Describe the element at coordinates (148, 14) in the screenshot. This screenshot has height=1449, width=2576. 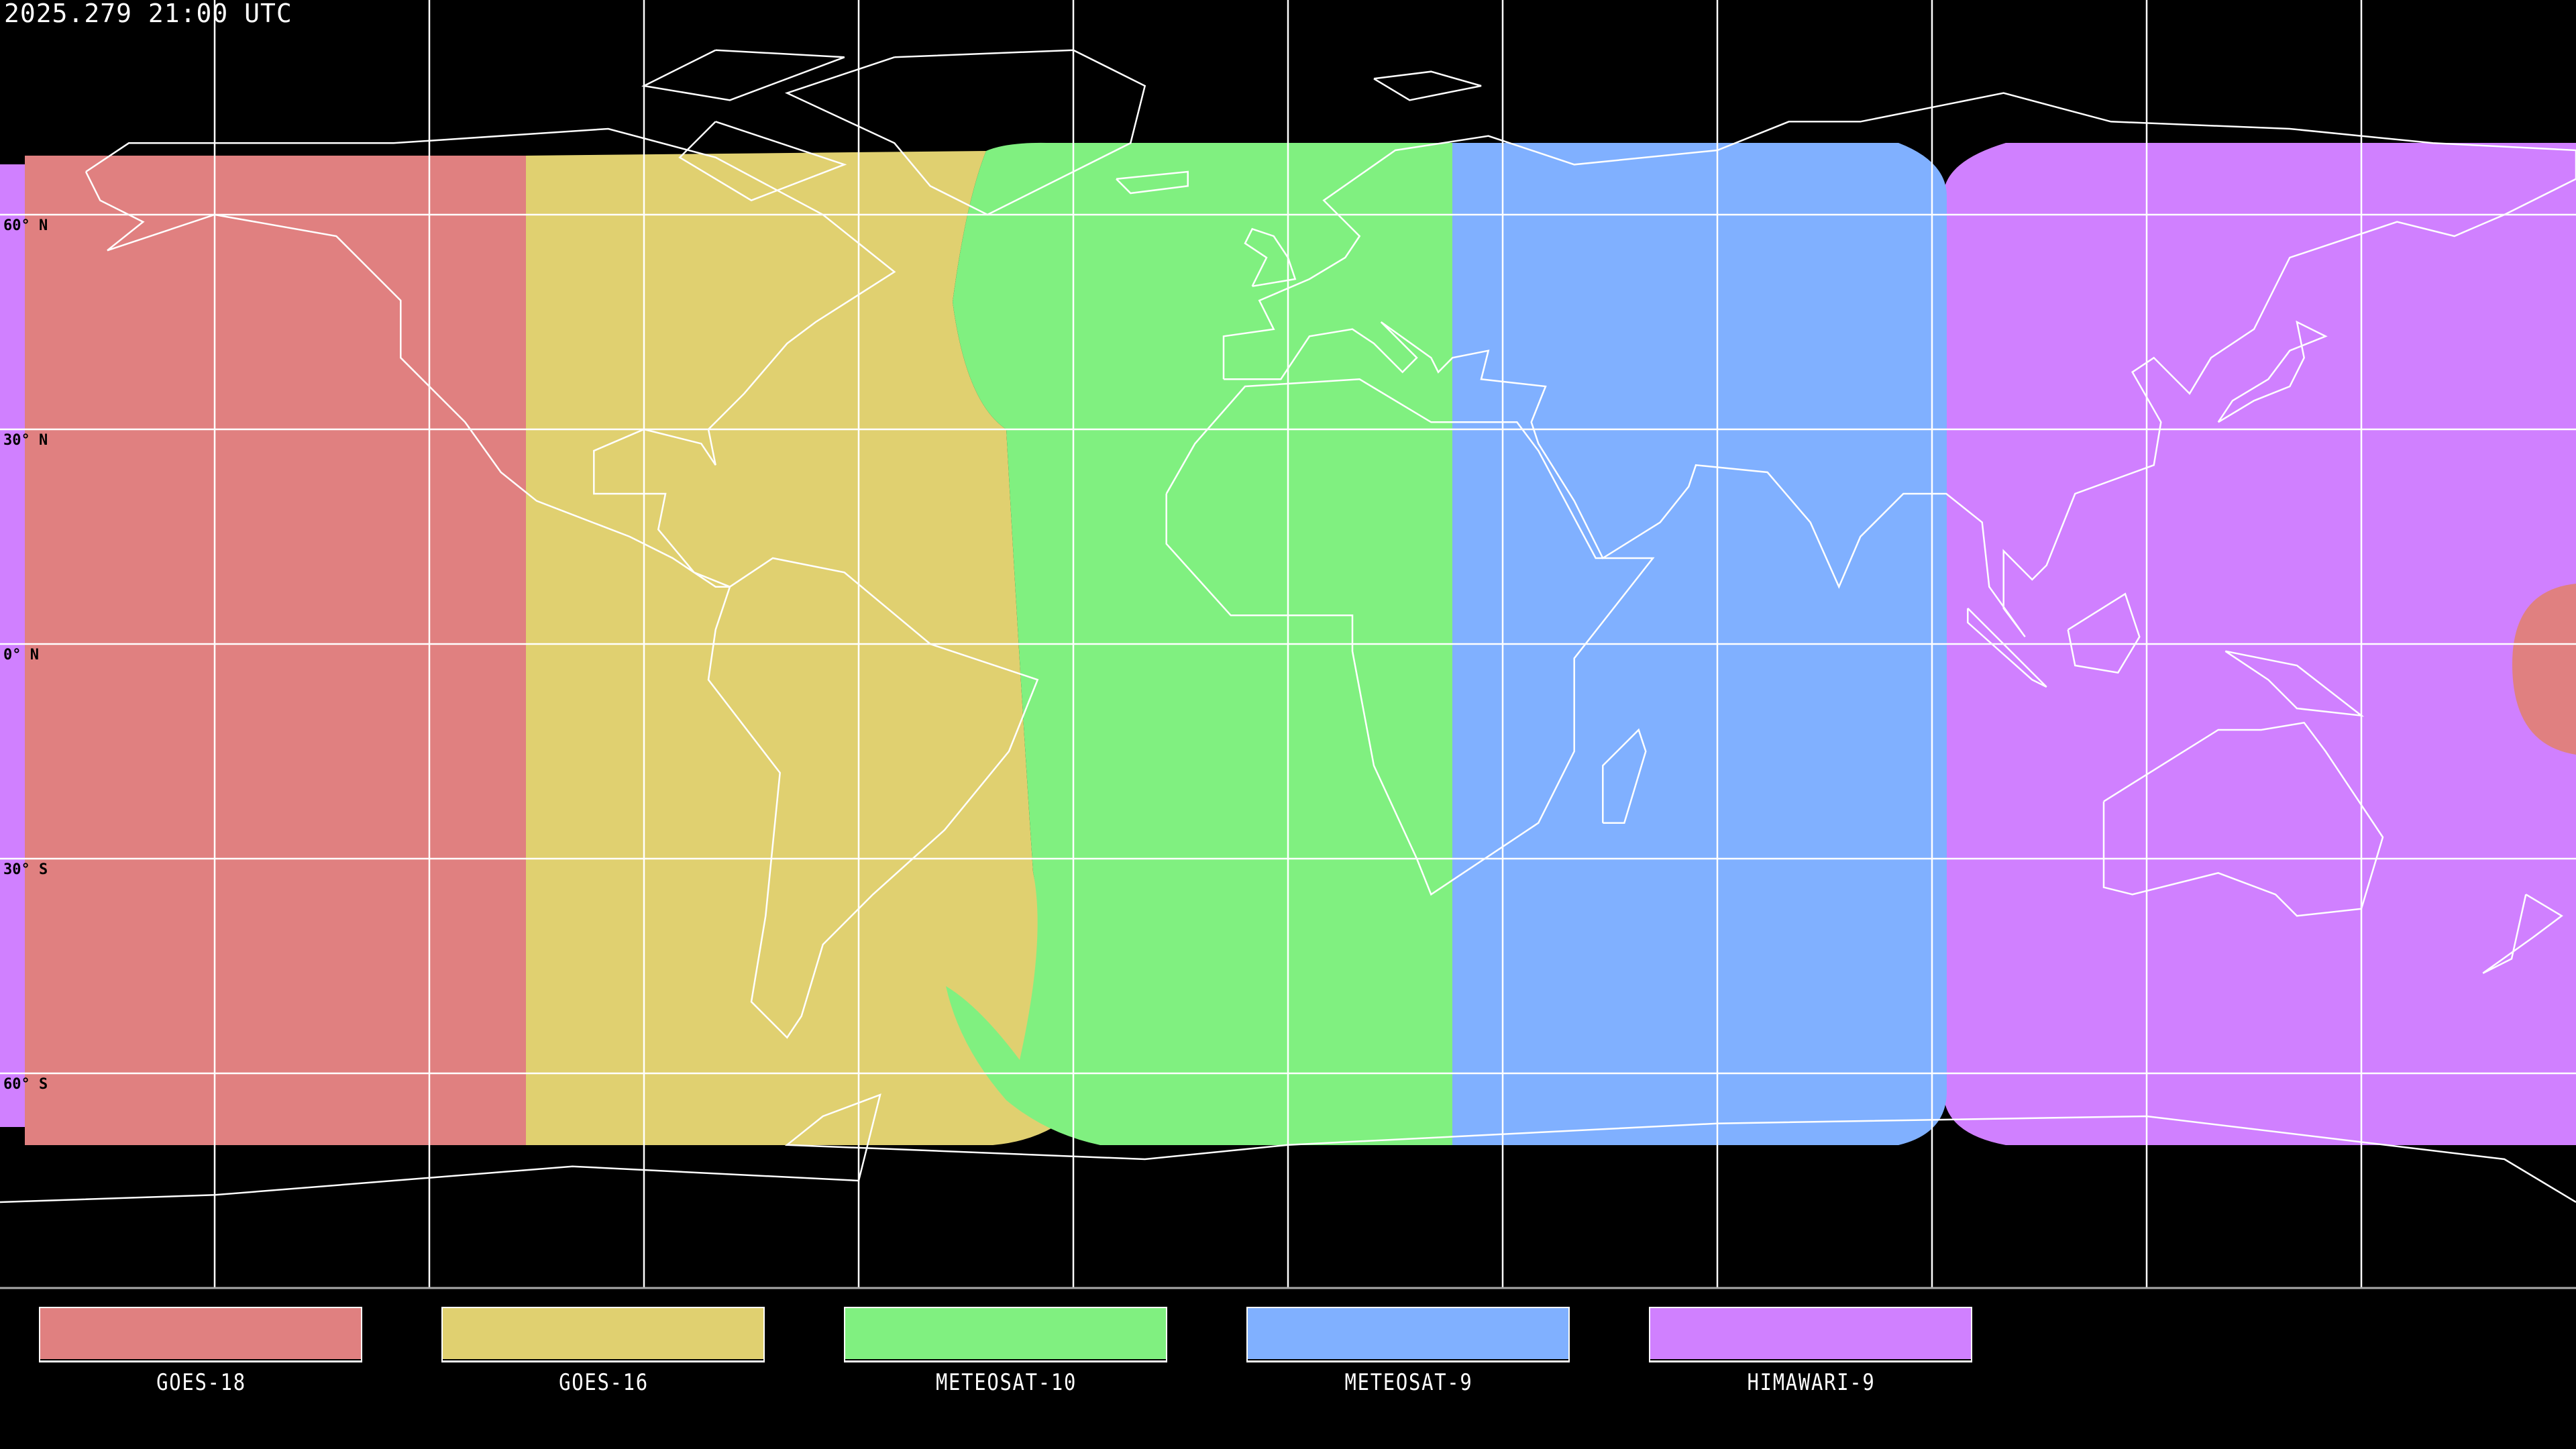
I see `timestamp-title: 2025.279 21:00 UTC` at that location.